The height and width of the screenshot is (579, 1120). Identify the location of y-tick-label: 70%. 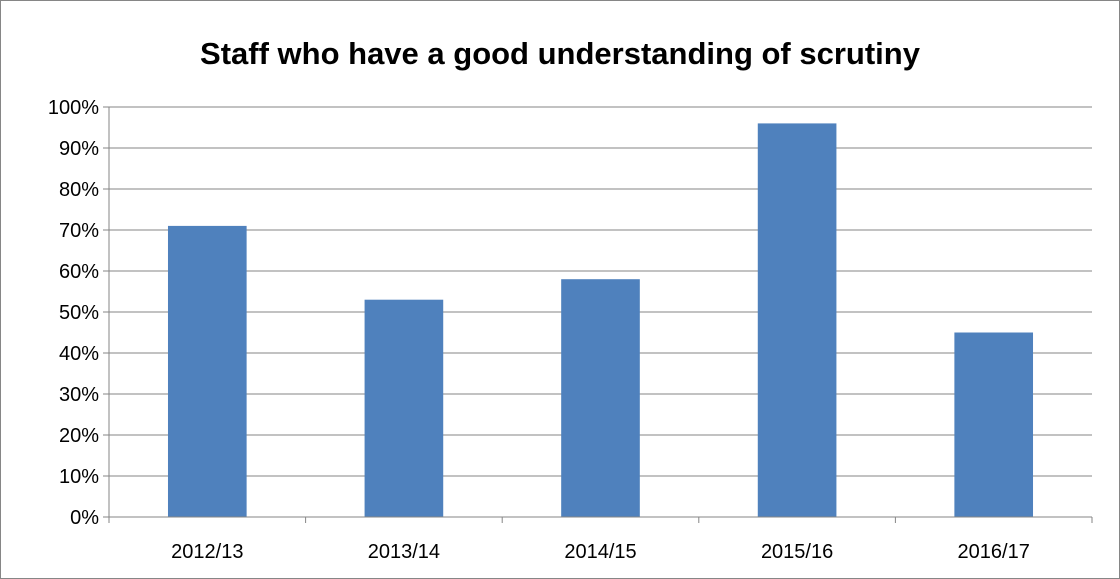
(79, 231).